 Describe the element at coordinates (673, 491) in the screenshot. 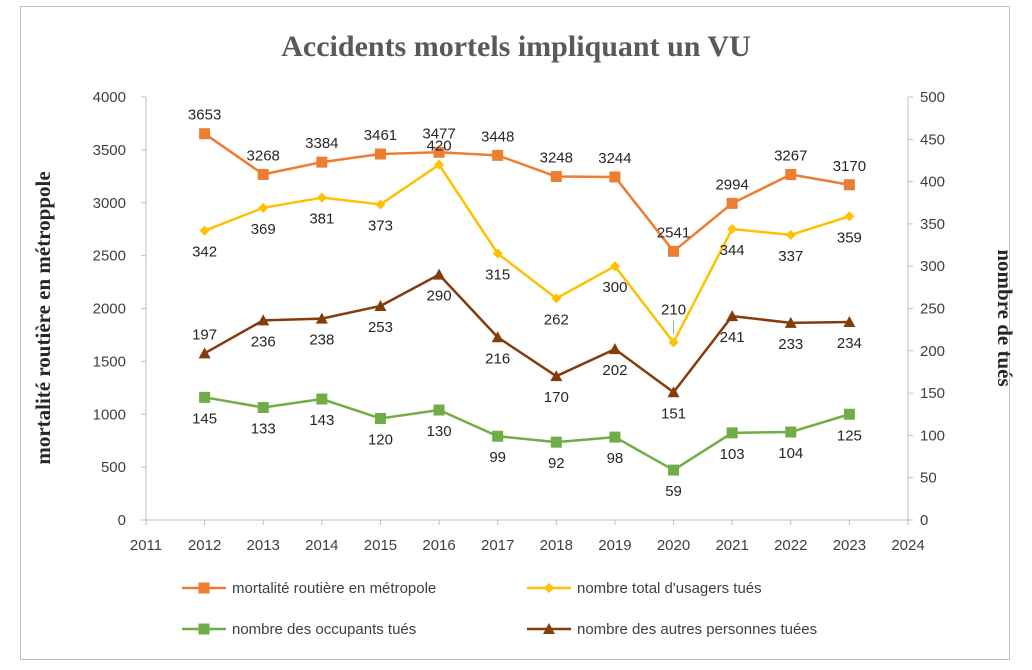

I see `data-label-2: 59` at that location.